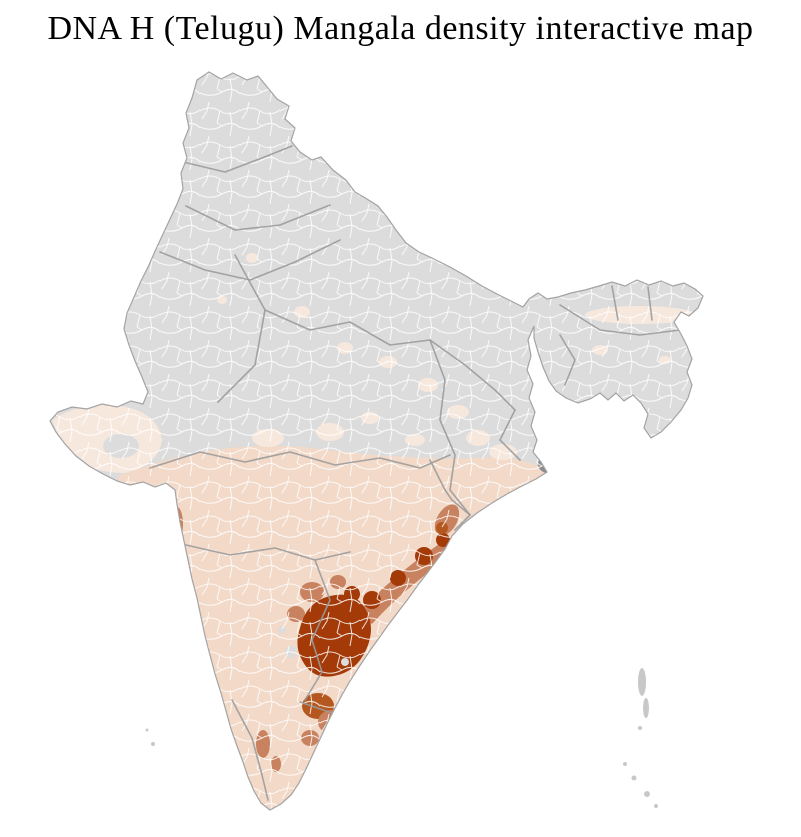 This screenshot has width=801, height=837. What do you see at coordinates (640, 738) in the screenshot?
I see `andaman-nicobar-islands` at bounding box center [640, 738].